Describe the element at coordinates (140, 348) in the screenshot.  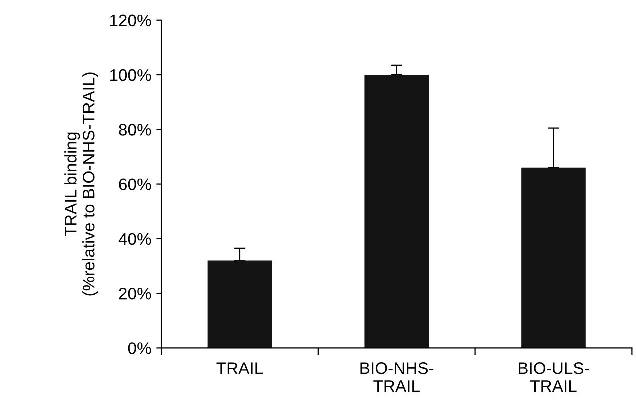
I see `y-tick-label: 0%` at that location.